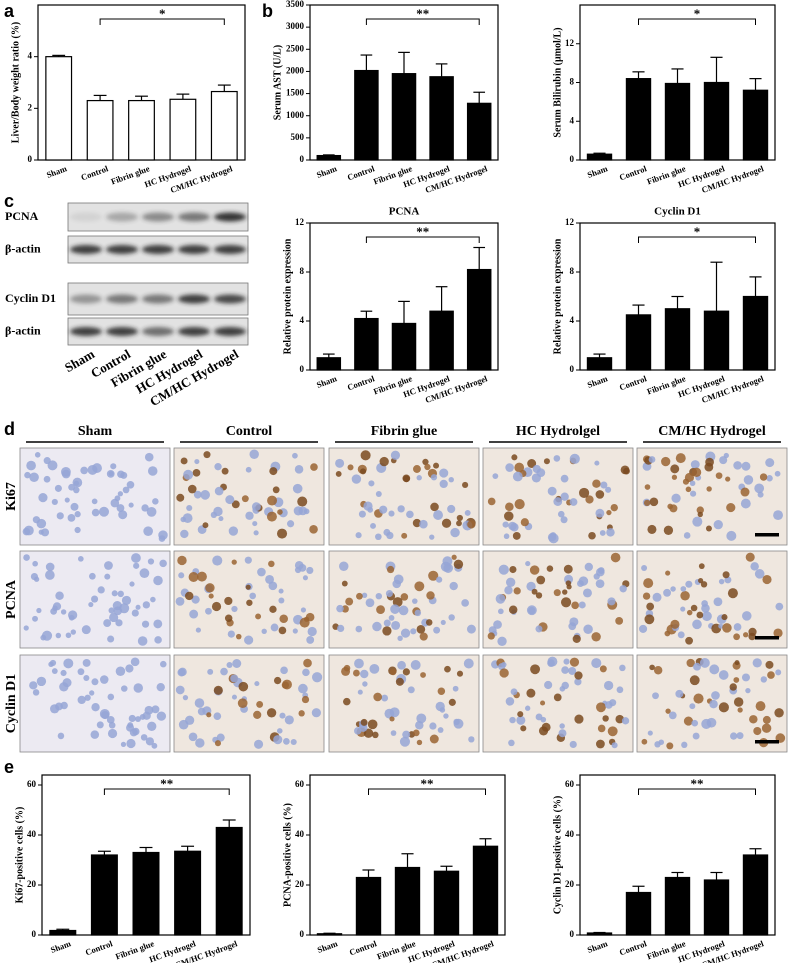  I want to click on panel-label: c, so click(9, 201).